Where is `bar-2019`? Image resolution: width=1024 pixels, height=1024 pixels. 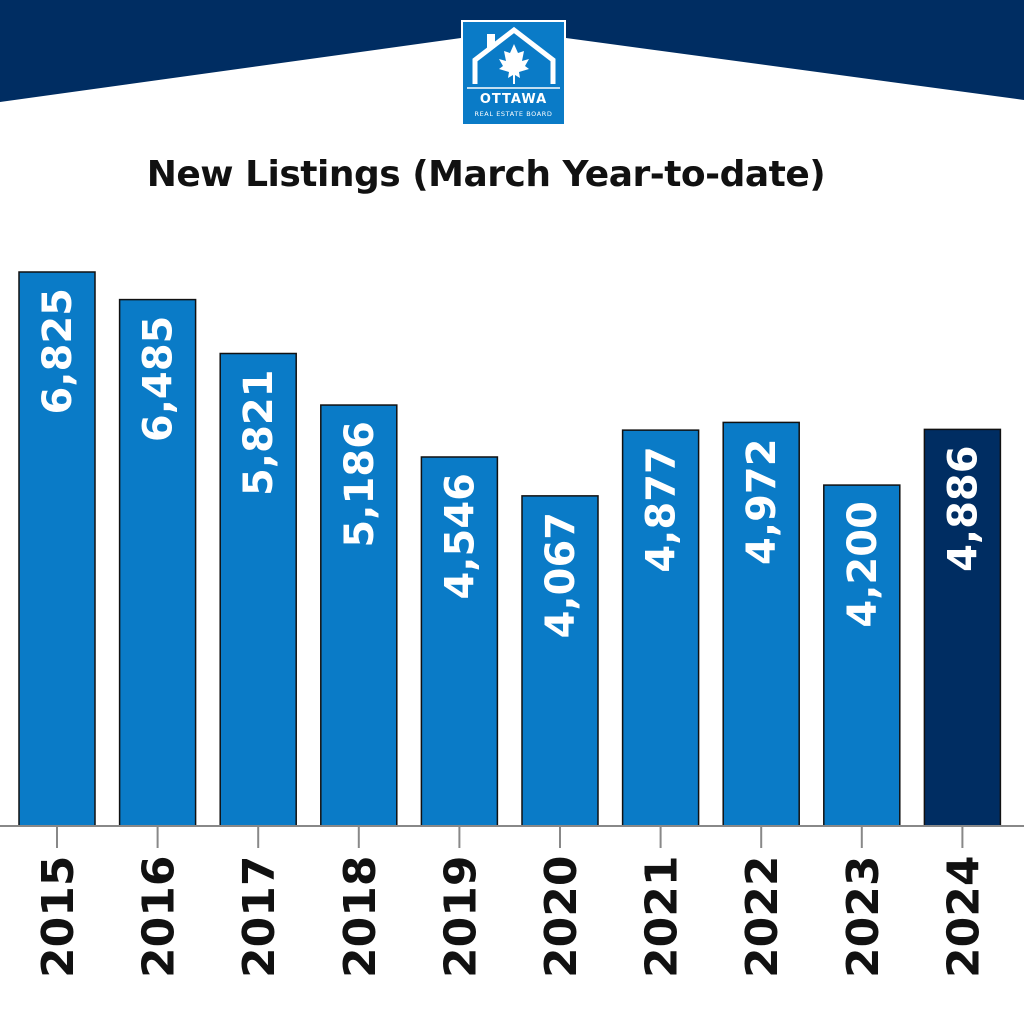 bar-2019 is located at coordinates (459, 641).